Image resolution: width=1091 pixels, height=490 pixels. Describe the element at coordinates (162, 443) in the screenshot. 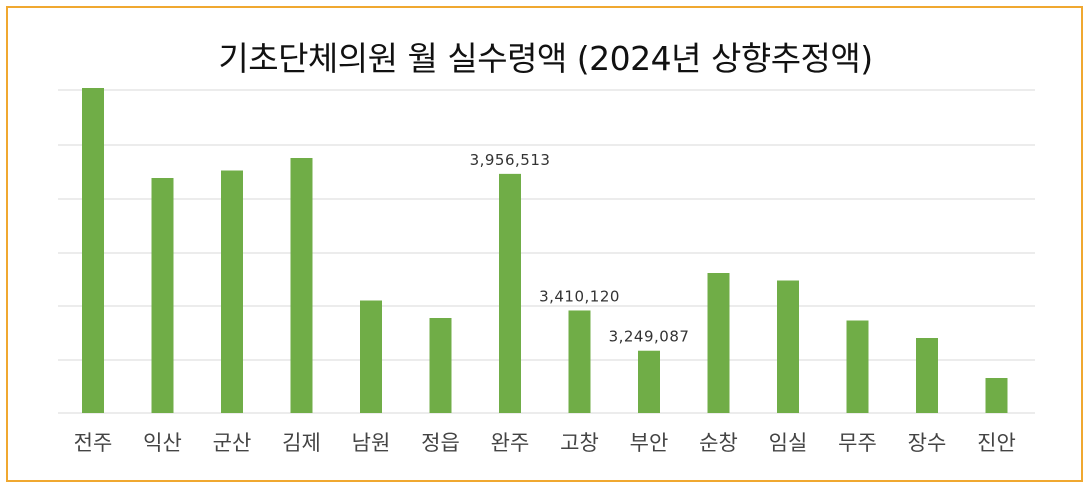

I see `category-label: 익산` at that location.